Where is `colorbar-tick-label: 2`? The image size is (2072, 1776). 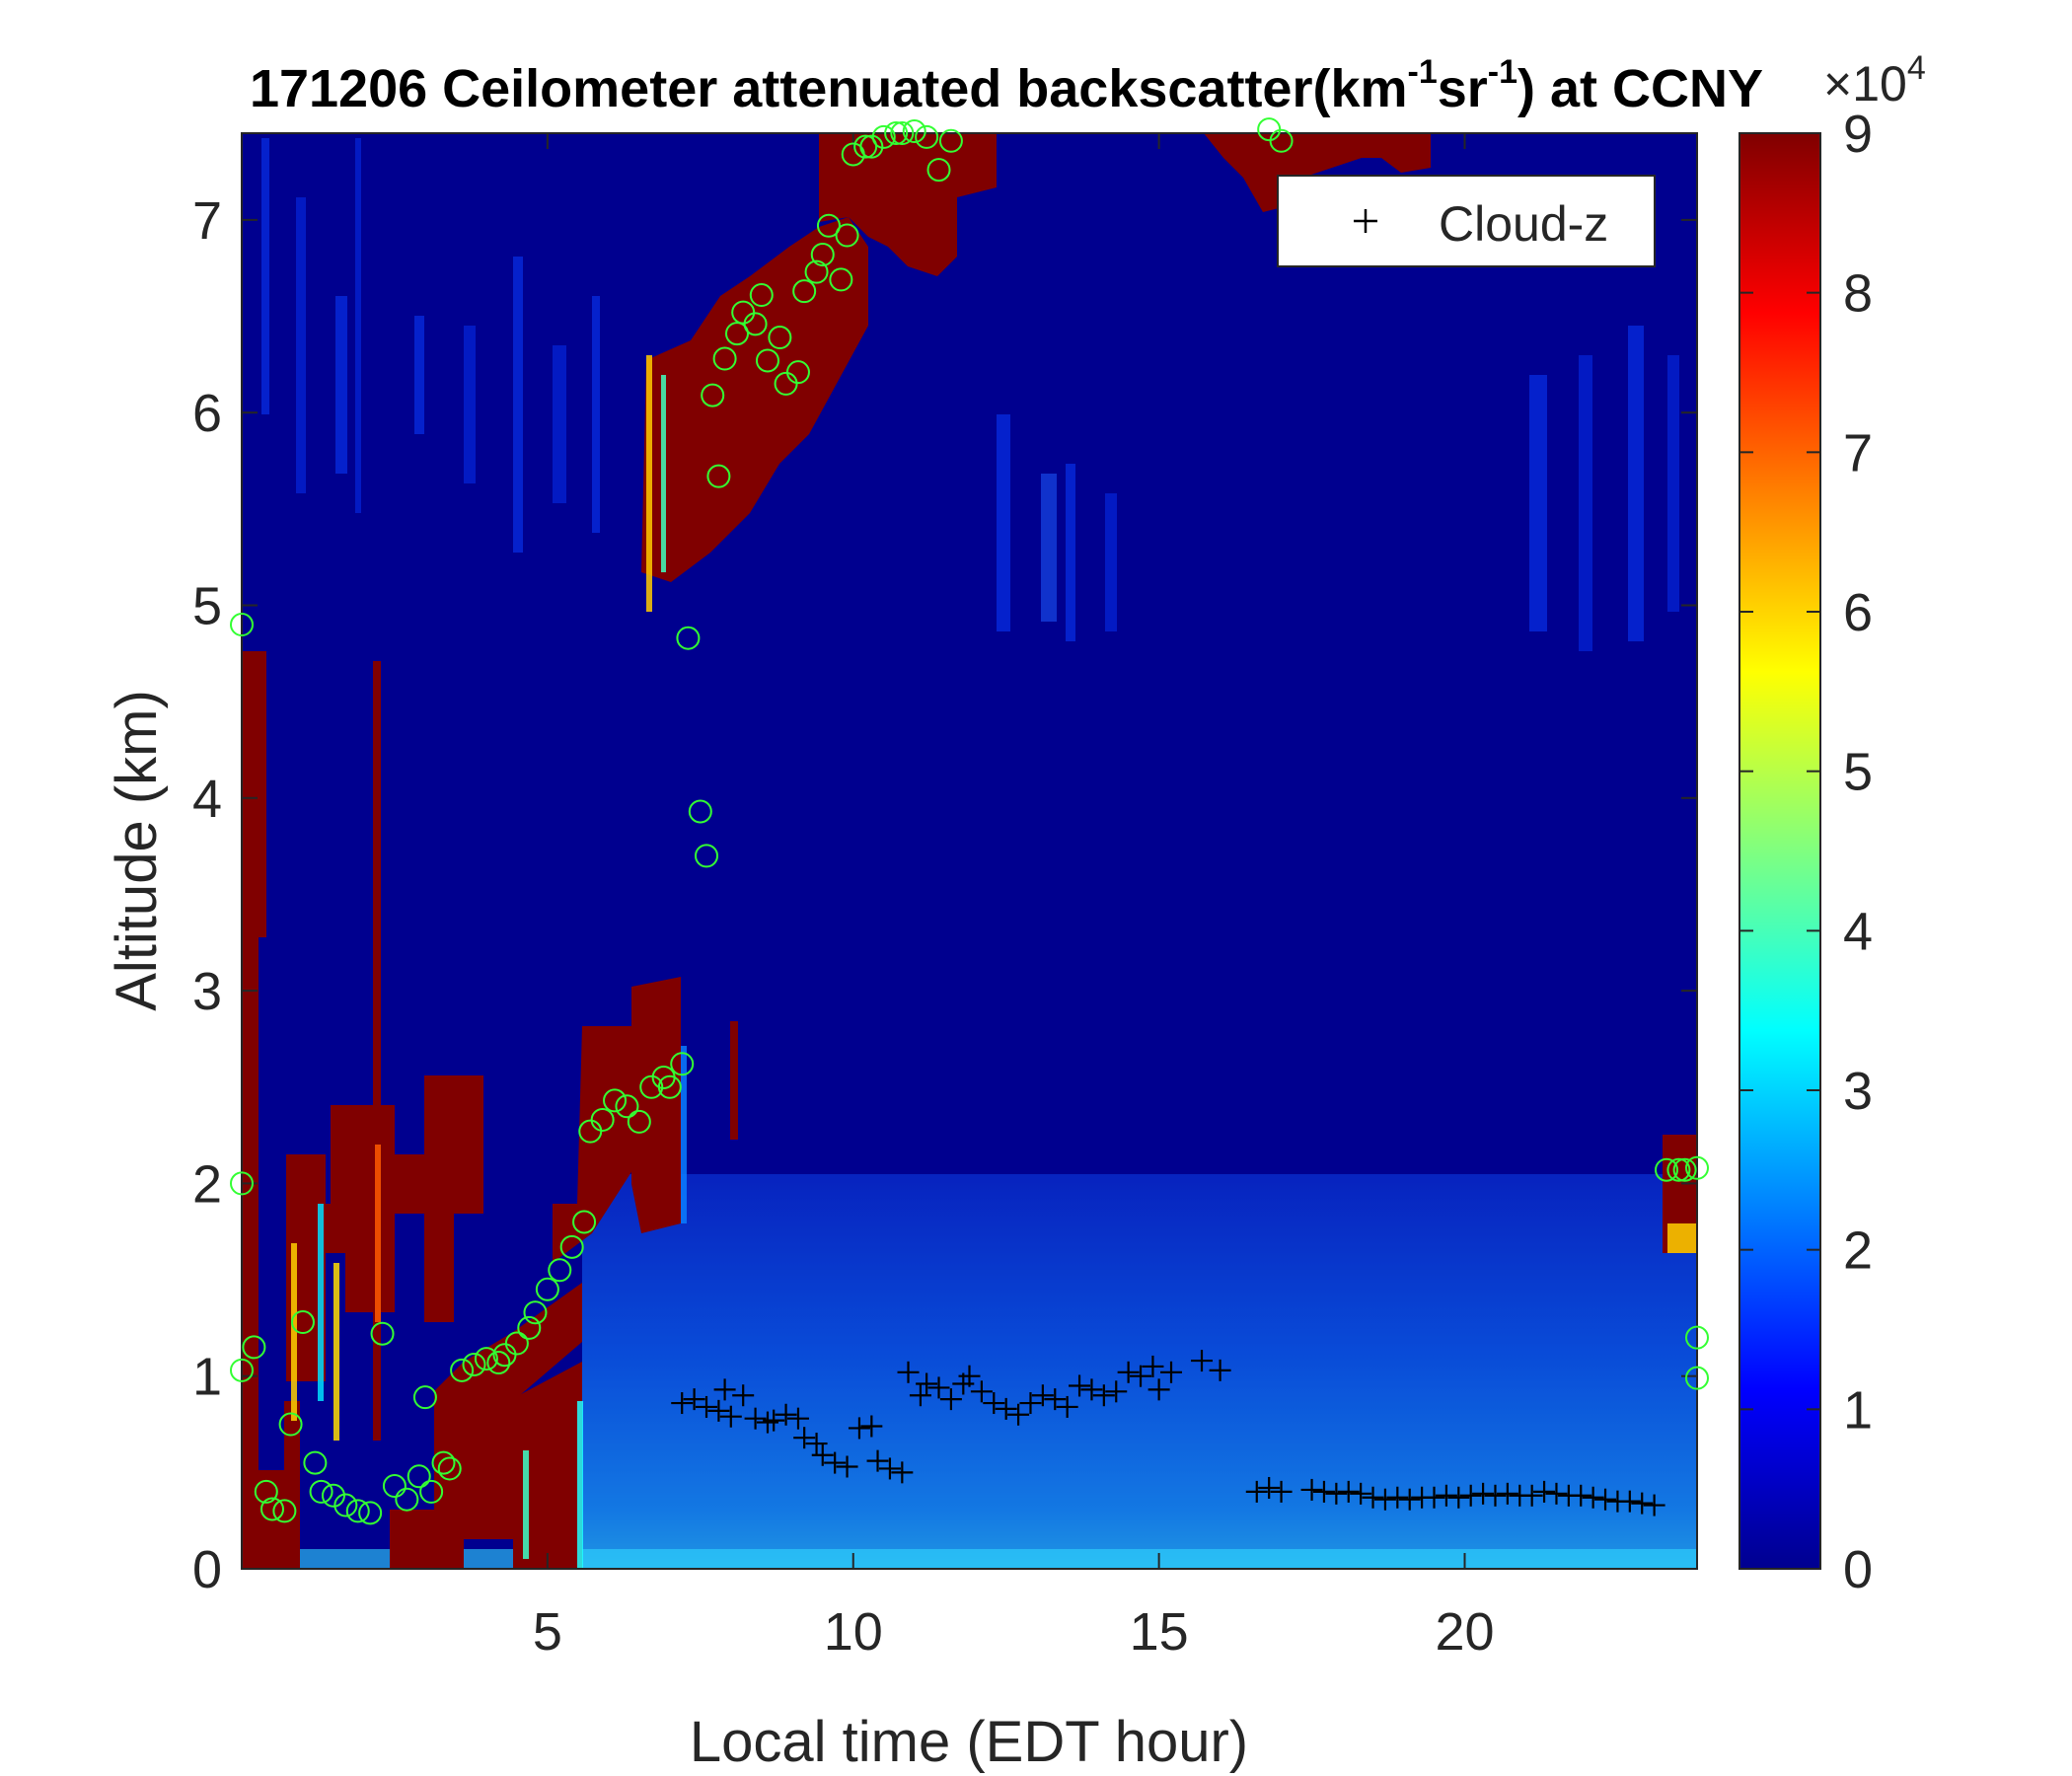
colorbar-tick-label: 2 is located at coordinates (1858, 1251).